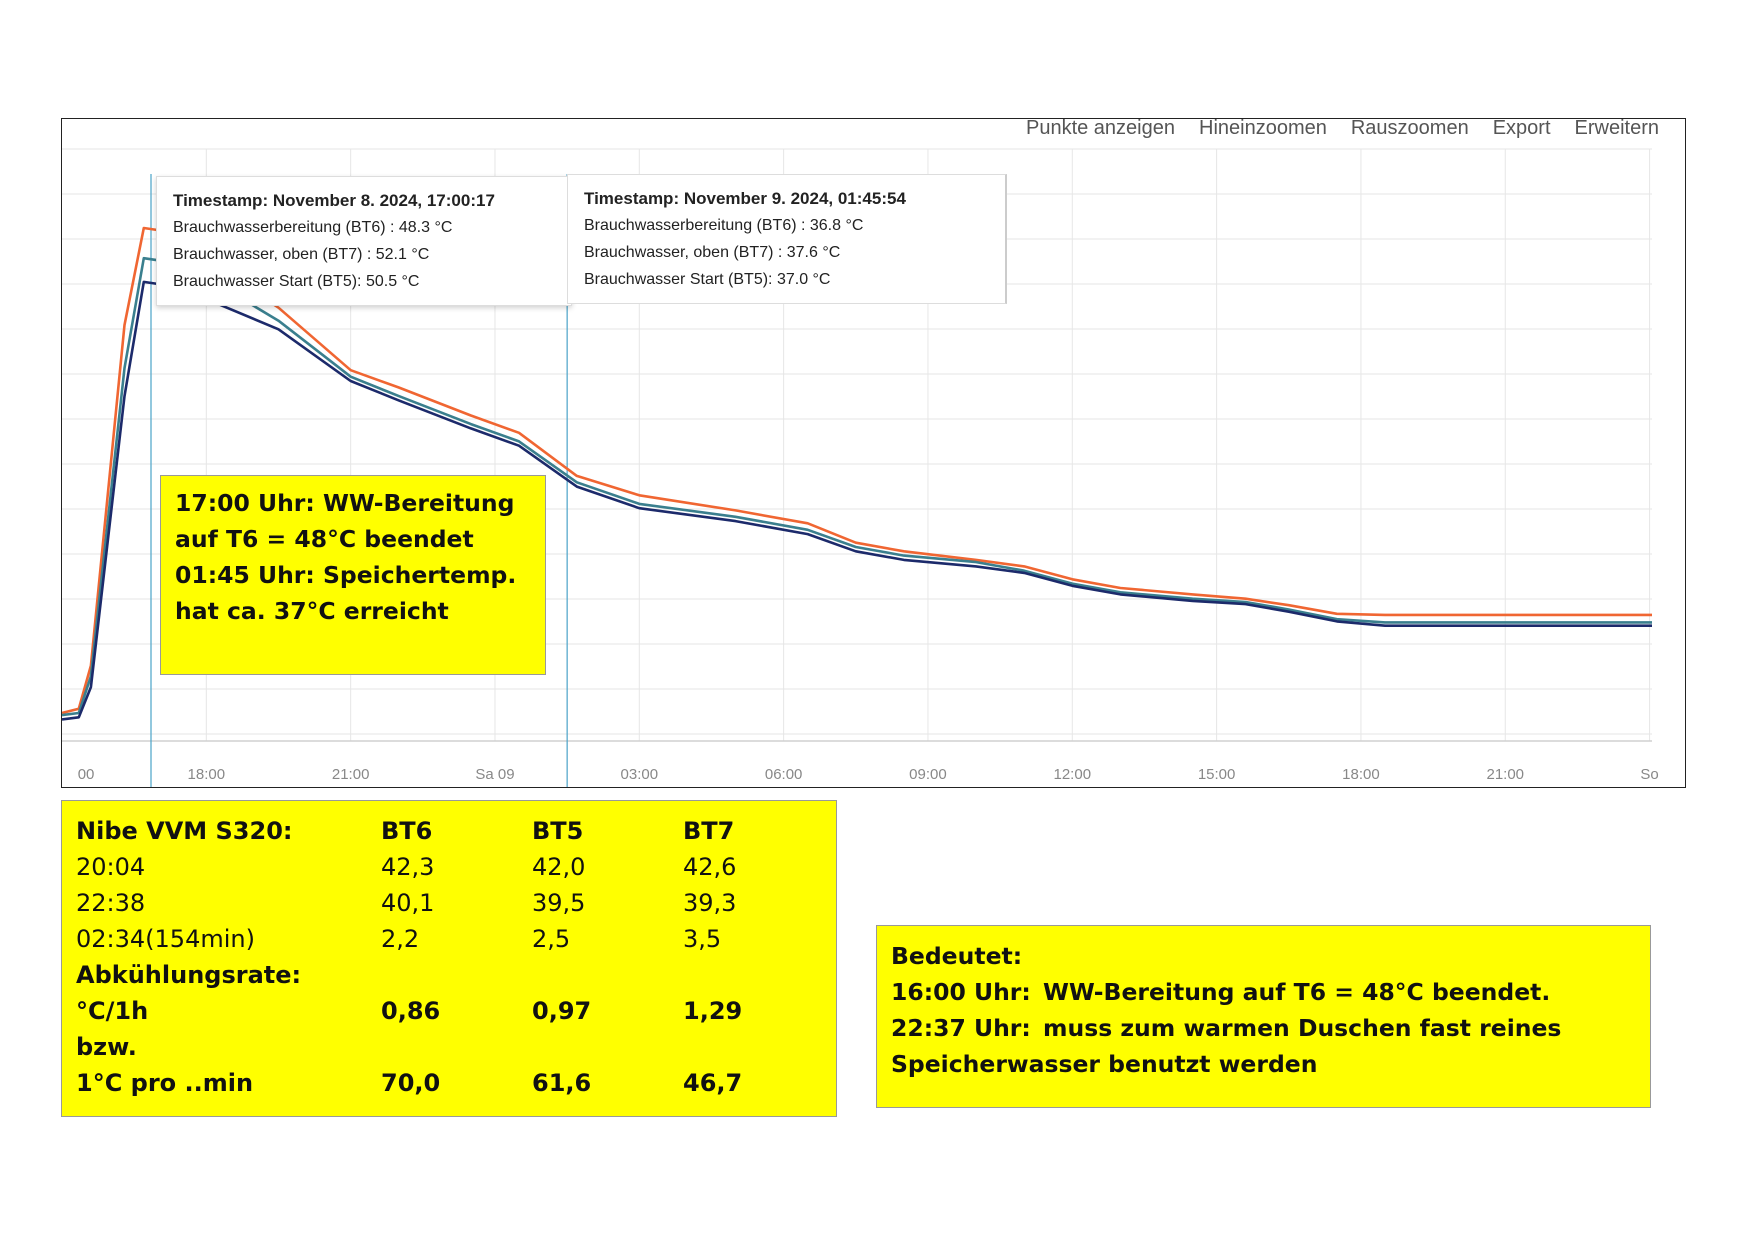 The height and width of the screenshot is (1240, 1754). What do you see at coordinates (712, 252) in the screenshot?
I see `tooltip-2-bt7: Brauchwasser, oben (BT7) : 37.6 °C` at bounding box center [712, 252].